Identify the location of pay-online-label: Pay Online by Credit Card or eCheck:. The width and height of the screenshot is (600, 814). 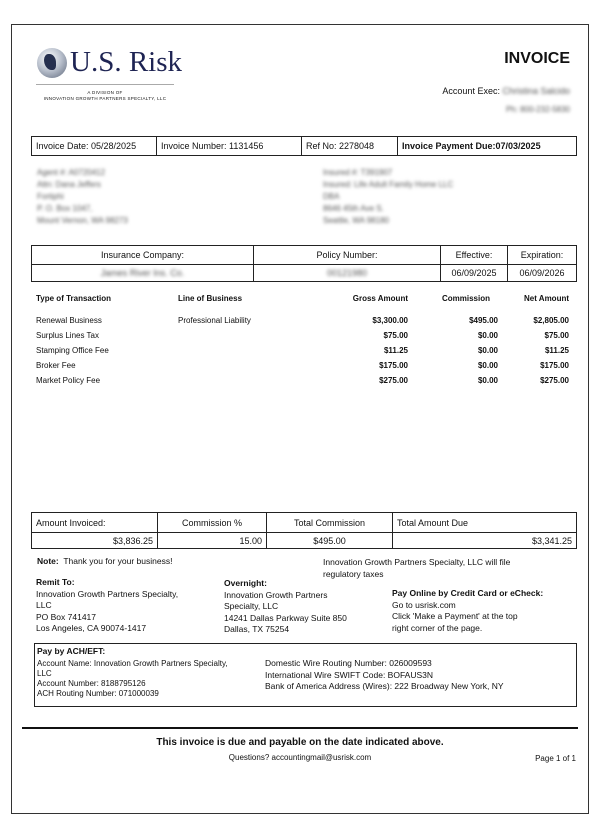
(468, 593).